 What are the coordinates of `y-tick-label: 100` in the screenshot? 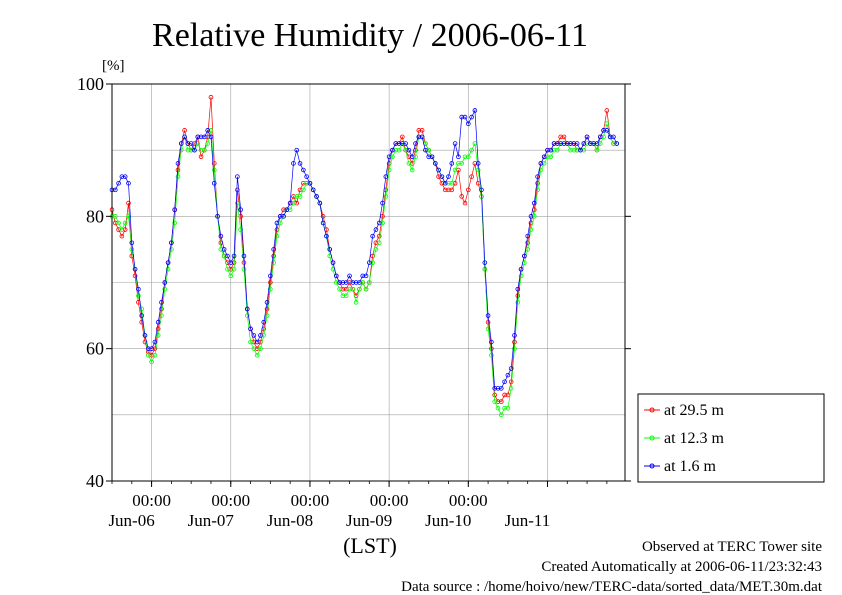 It's located at (90, 84).